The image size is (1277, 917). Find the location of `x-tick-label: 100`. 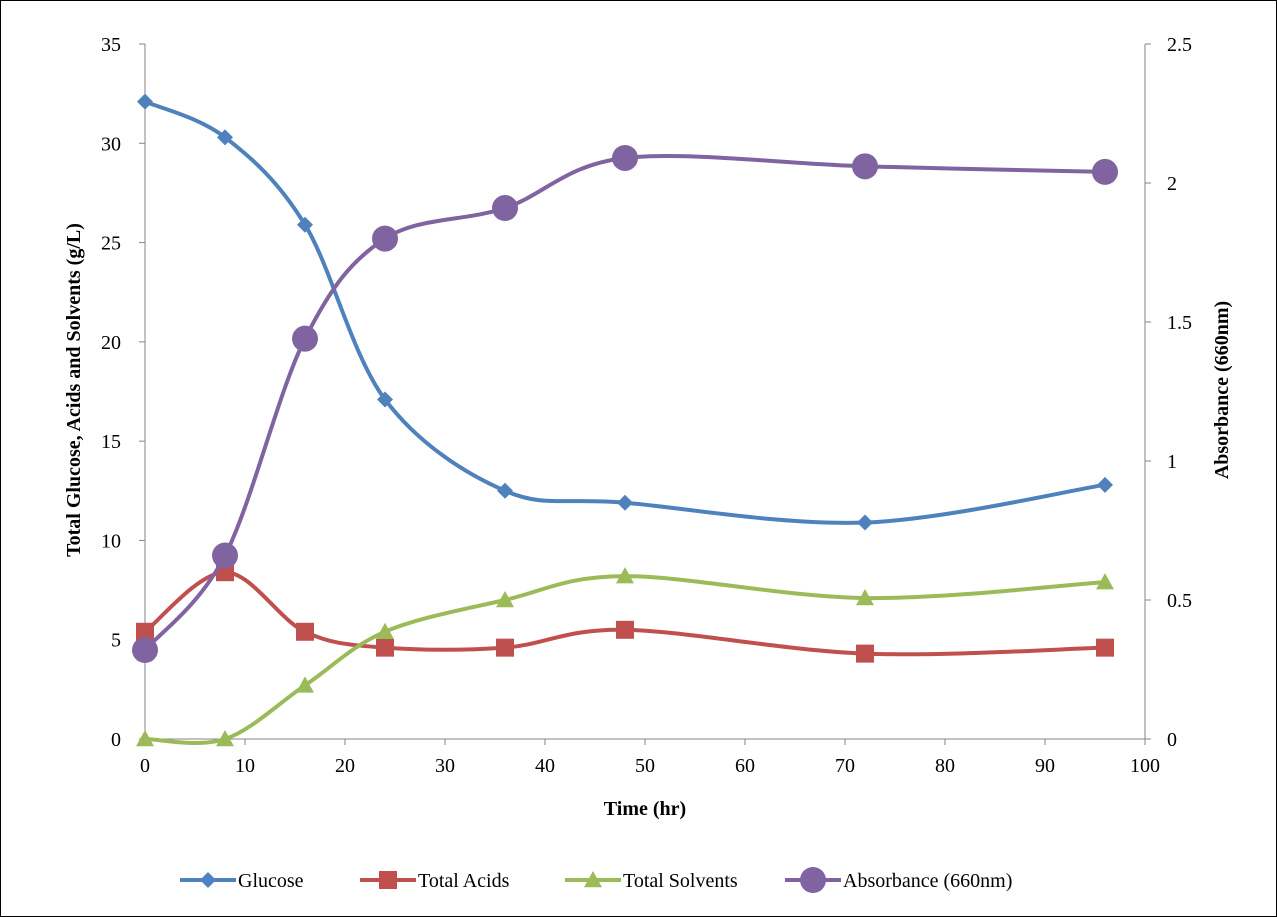

x-tick-label: 100 is located at coordinates (1145, 766).